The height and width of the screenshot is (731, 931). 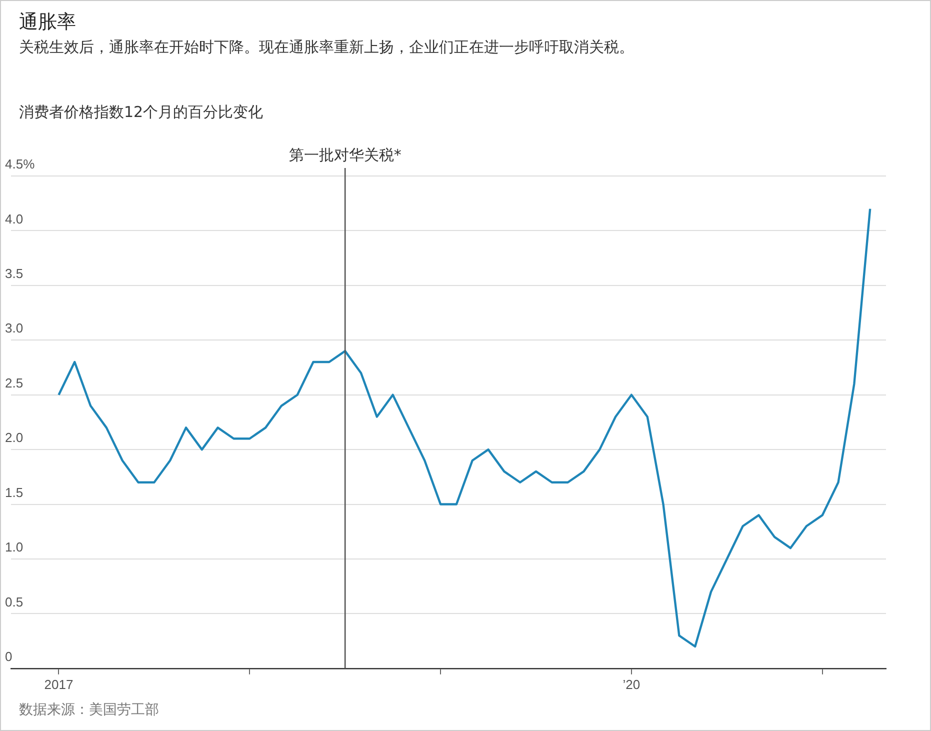 I want to click on x-tick-label: 2017, so click(x=59, y=684).